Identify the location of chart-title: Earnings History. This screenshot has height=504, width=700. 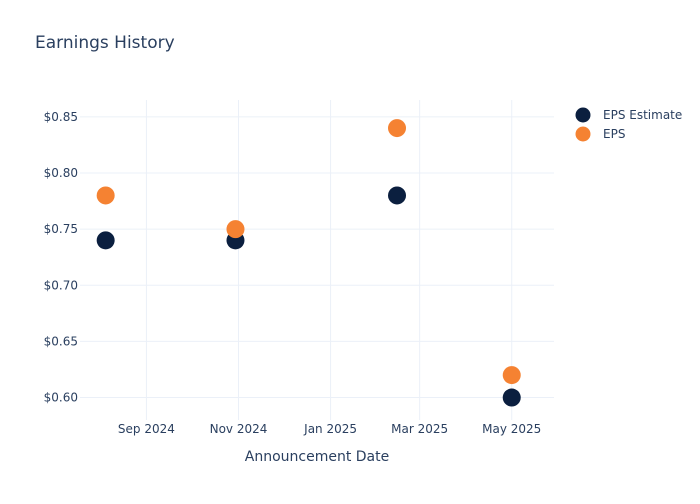
(105, 43).